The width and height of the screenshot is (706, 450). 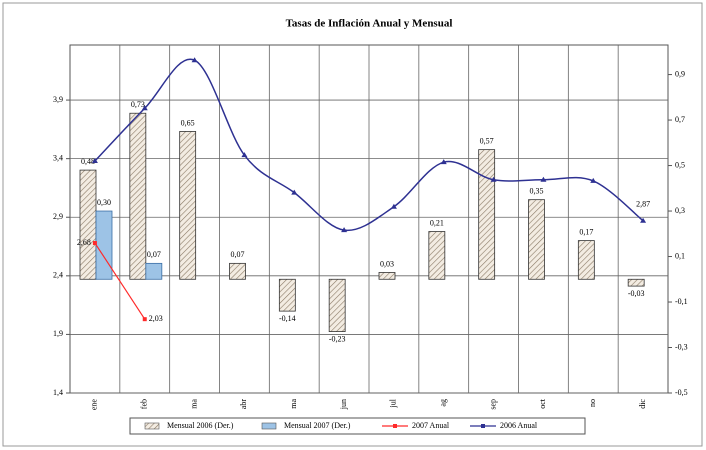 I want to click on data-label: -0,23, so click(x=337, y=338).